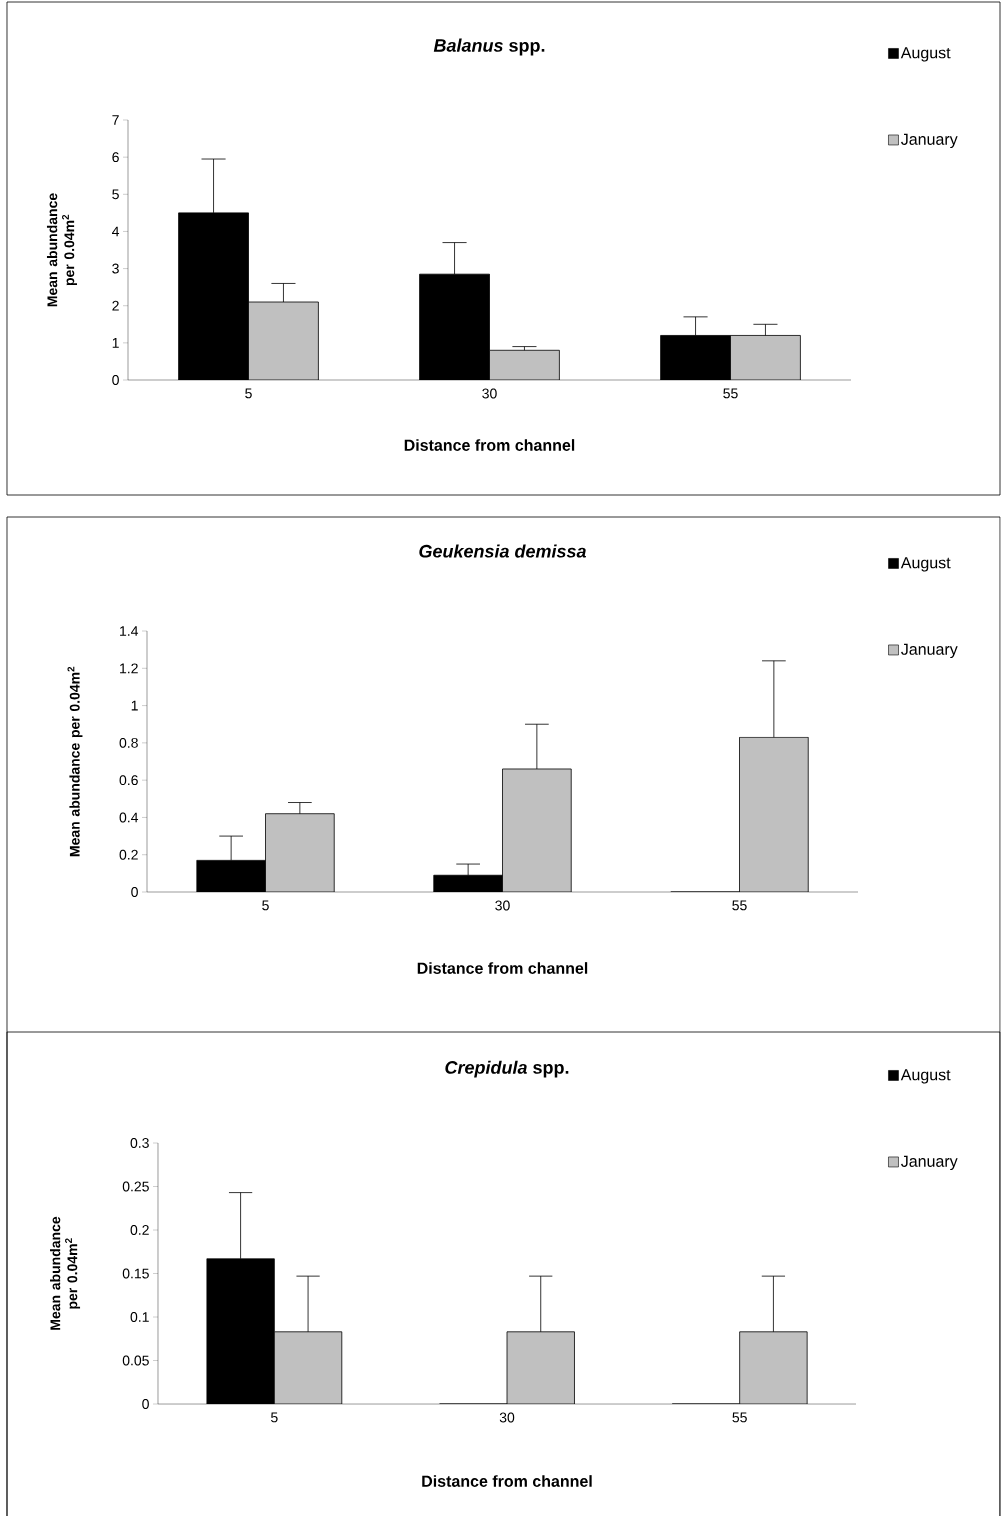 Image resolution: width=1002 pixels, height=1516 pixels. I want to click on y-tick-label: 3, so click(115, 268).